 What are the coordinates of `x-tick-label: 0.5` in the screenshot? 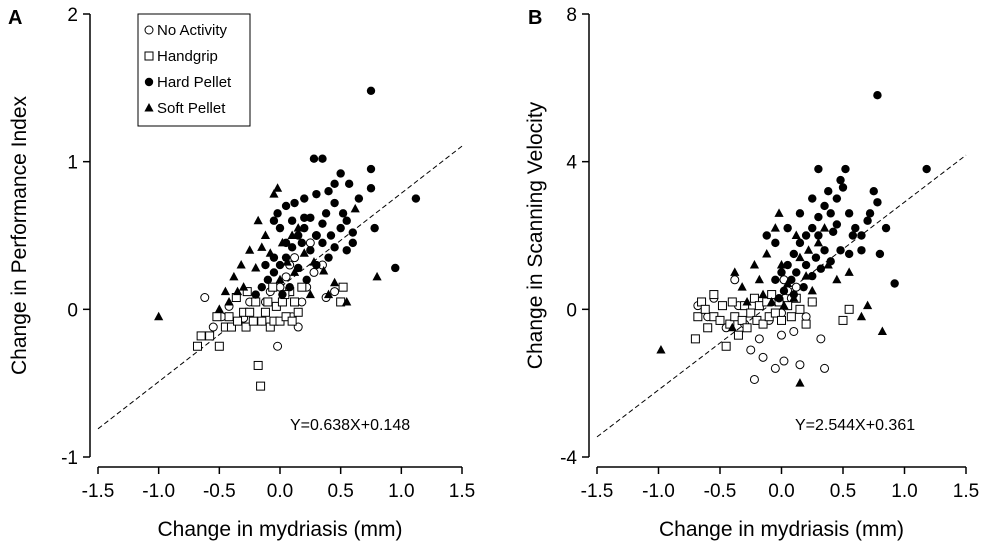 It's located at (843, 491).